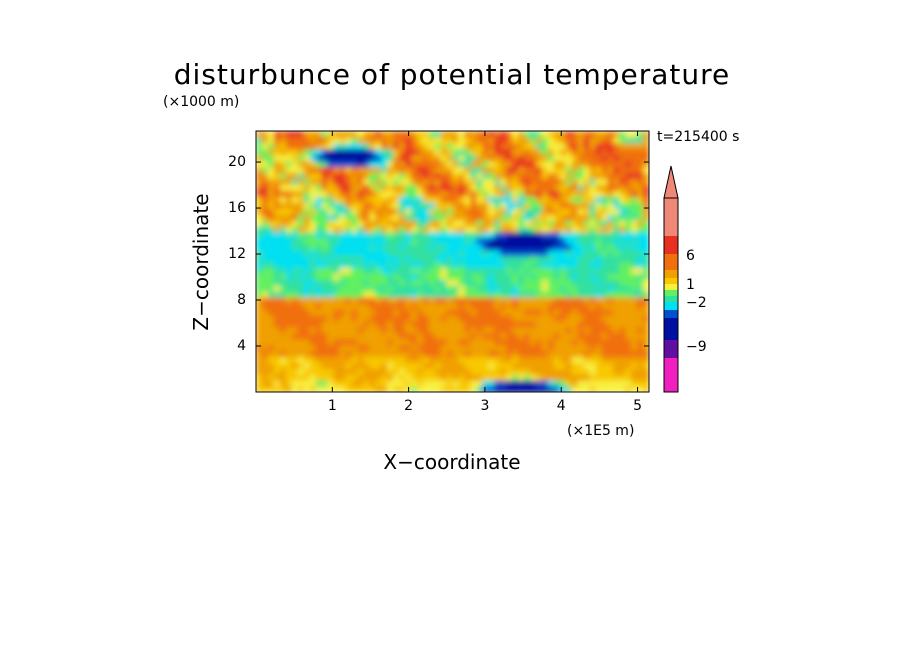 This screenshot has height=654, width=904. I want to click on y-tick-label: 20, so click(237, 162).